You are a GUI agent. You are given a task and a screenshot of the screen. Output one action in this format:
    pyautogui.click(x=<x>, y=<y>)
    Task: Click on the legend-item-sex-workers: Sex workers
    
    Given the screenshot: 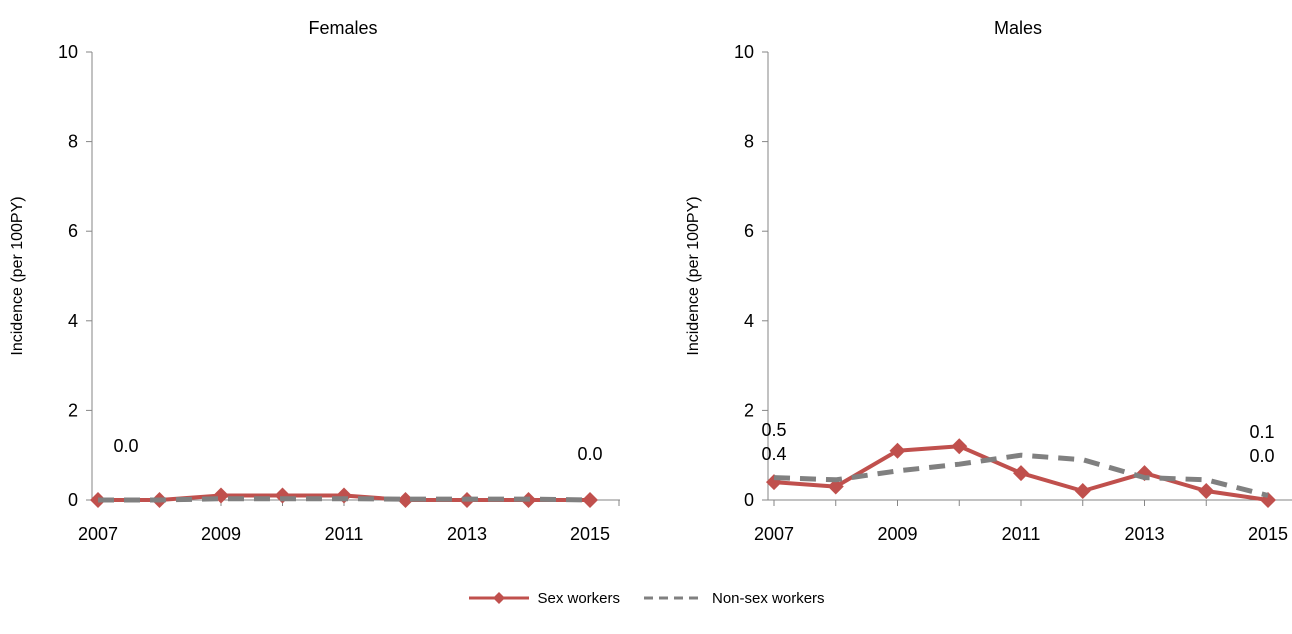 What is the action you would take?
    pyautogui.click(x=543, y=598)
    